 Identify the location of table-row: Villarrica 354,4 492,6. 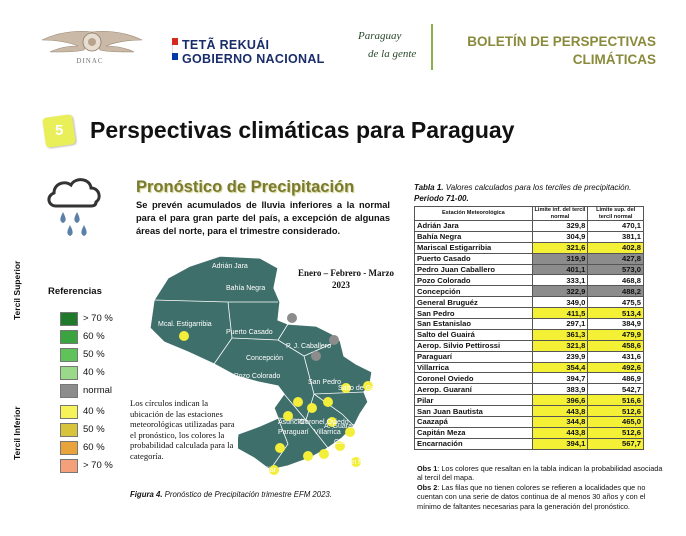
(529, 367).